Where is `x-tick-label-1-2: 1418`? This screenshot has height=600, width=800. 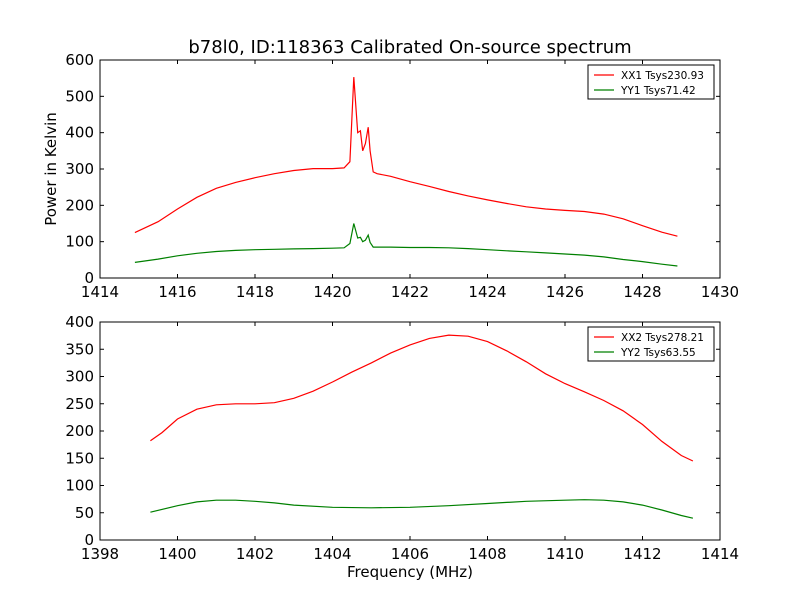
x-tick-label-1-2: 1418 is located at coordinates (255, 292).